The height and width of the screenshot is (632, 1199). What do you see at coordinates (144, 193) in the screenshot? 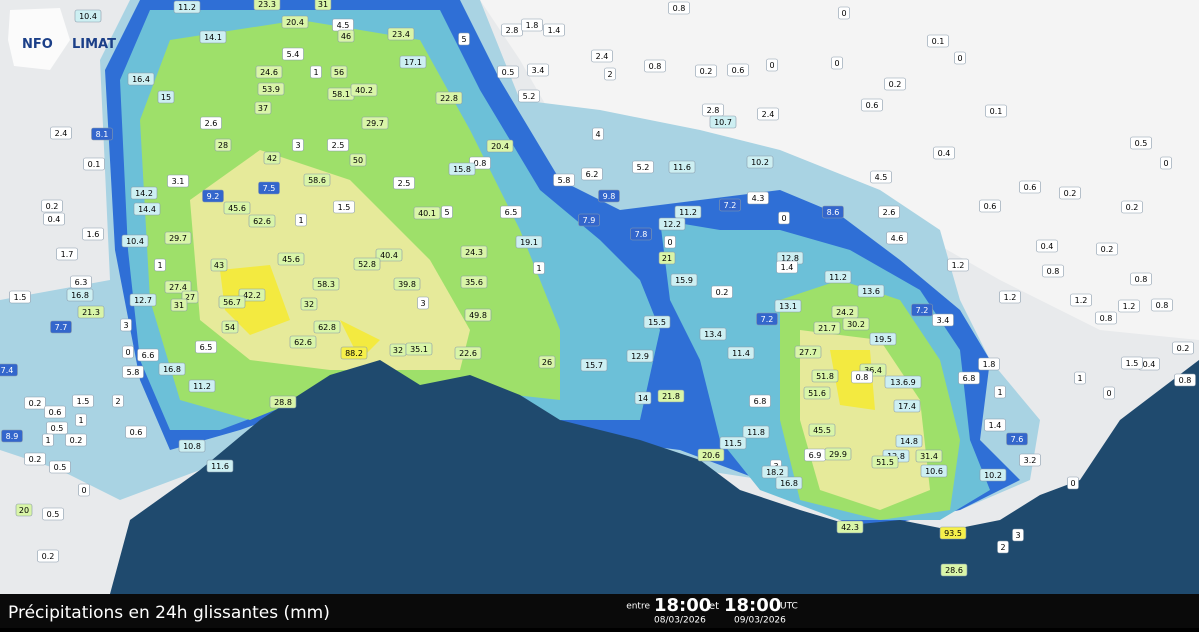
I see `station: 14.2` at bounding box center [144, 193].